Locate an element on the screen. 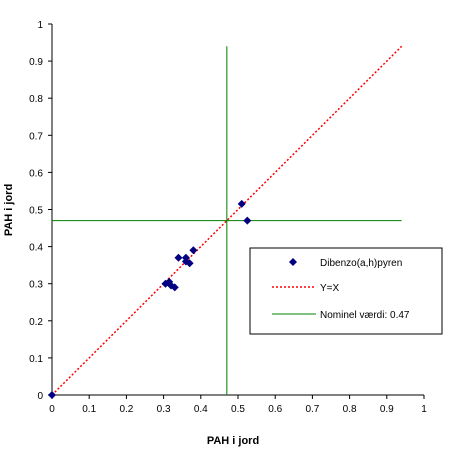 The image size is (461, 455). y-tick-label: 1 is located at coordinates (40, 25).